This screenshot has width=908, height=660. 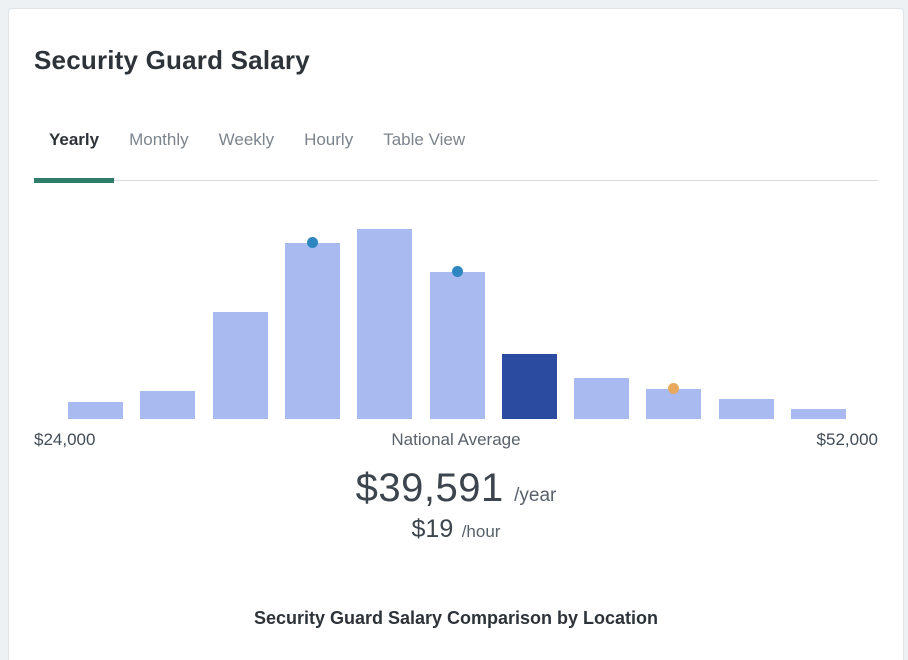 I want to click on average-hourly: $19 /hour, so click(x=456, y=529).